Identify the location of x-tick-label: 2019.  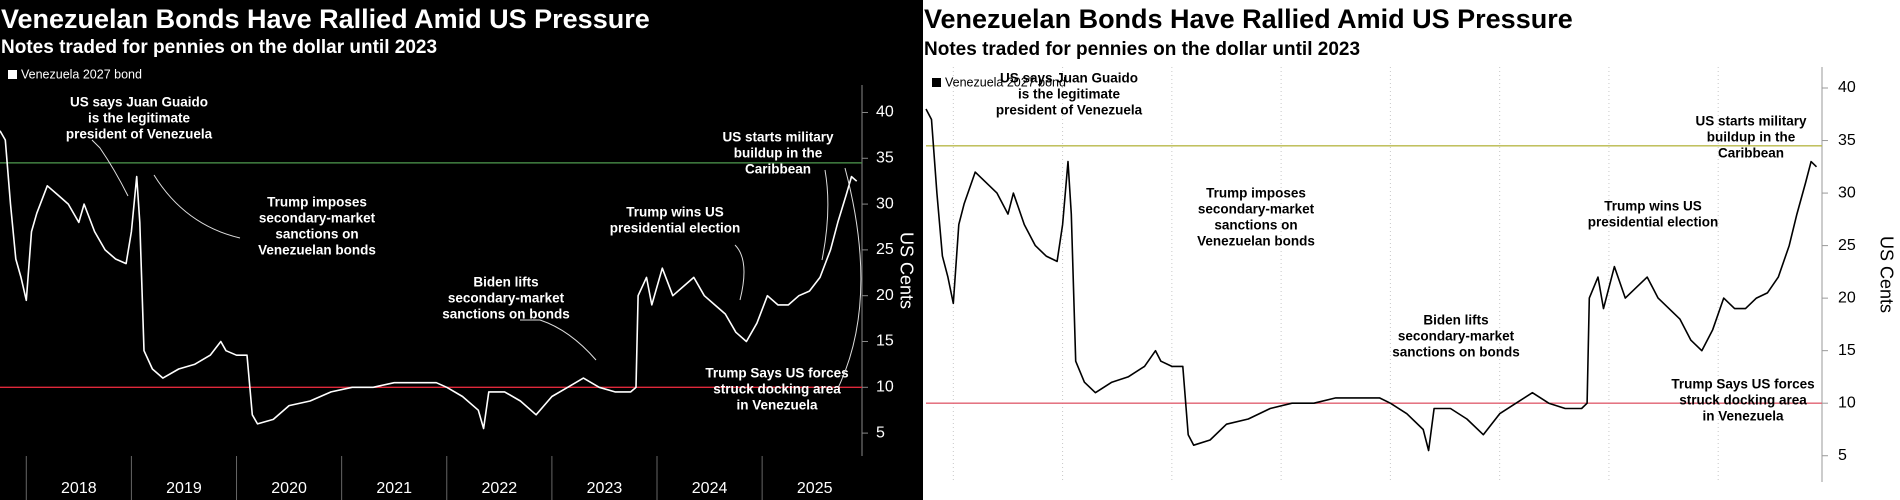
(184, 488).